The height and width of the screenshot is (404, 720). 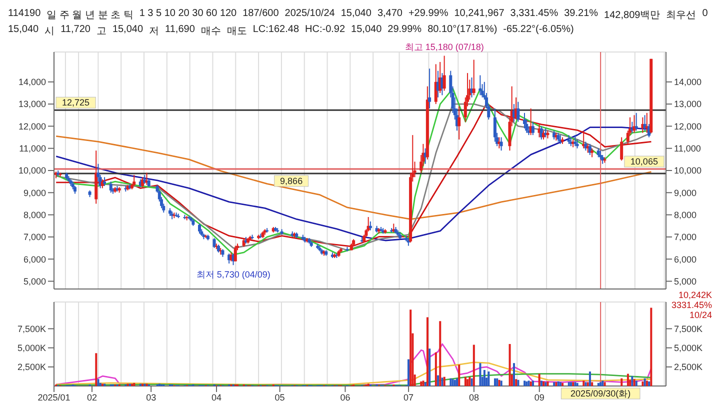 What do you see at coordinates (687, 149) in the screenshot?
I see `y2-tick-label: 11,000` at bounding box center [687, 149].